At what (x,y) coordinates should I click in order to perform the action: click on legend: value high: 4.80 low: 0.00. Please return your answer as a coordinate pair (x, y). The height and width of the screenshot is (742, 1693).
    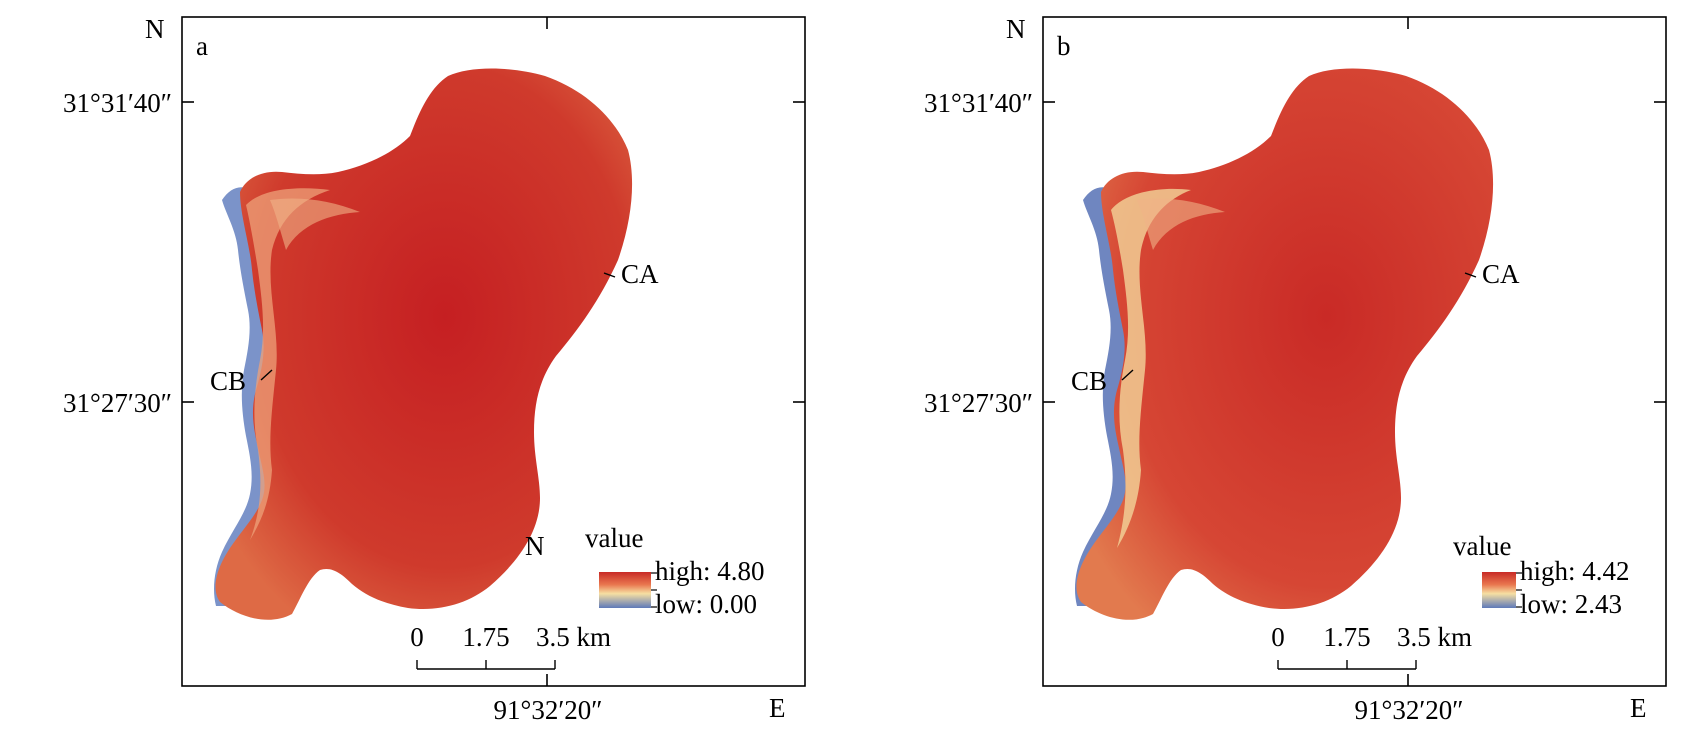
    Looking at the image, I should click on (675, 571).